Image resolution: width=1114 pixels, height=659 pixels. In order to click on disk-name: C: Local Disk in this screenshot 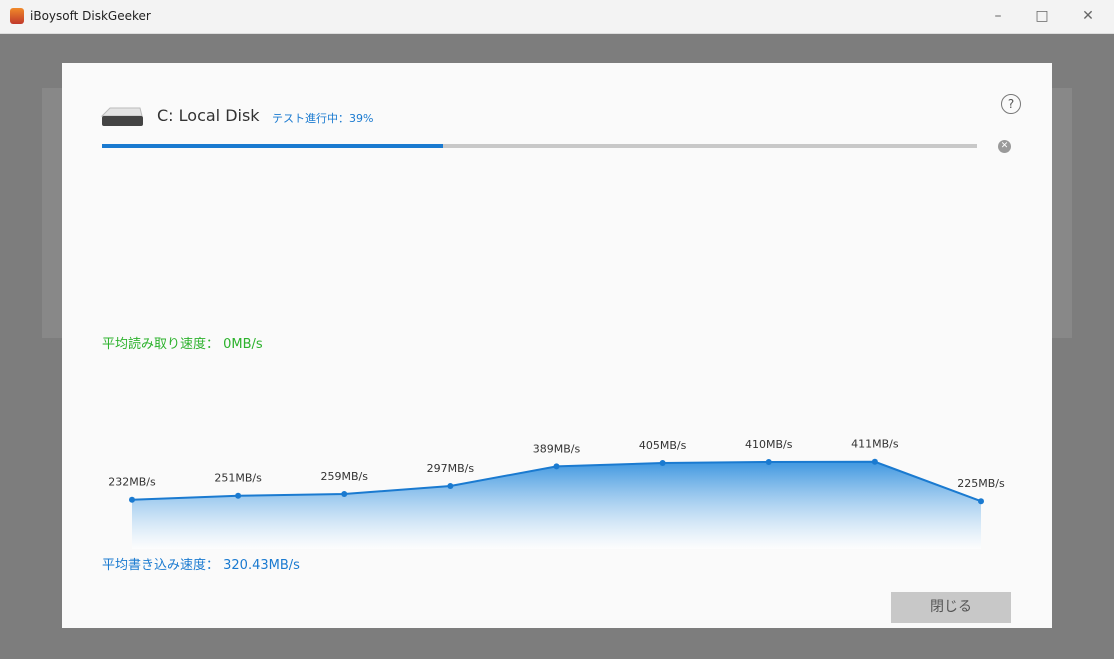, I will do `click(208, 115)`.